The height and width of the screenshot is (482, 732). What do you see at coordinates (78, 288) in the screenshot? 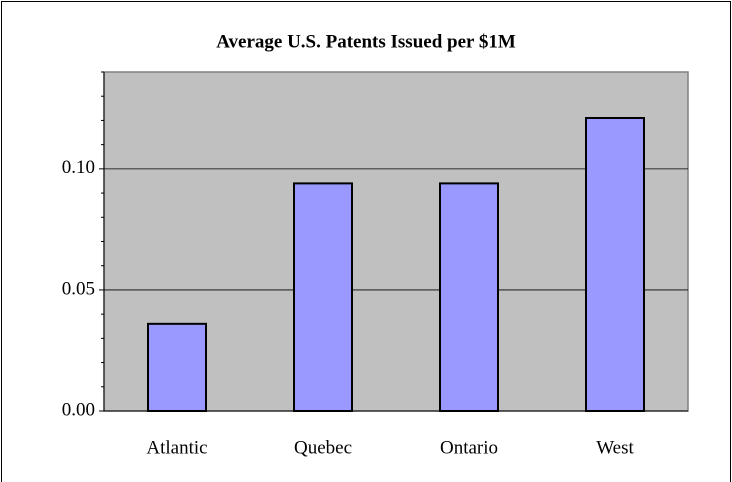
I see `y-tick-label: 0.05` at bounding box center [78, 288].